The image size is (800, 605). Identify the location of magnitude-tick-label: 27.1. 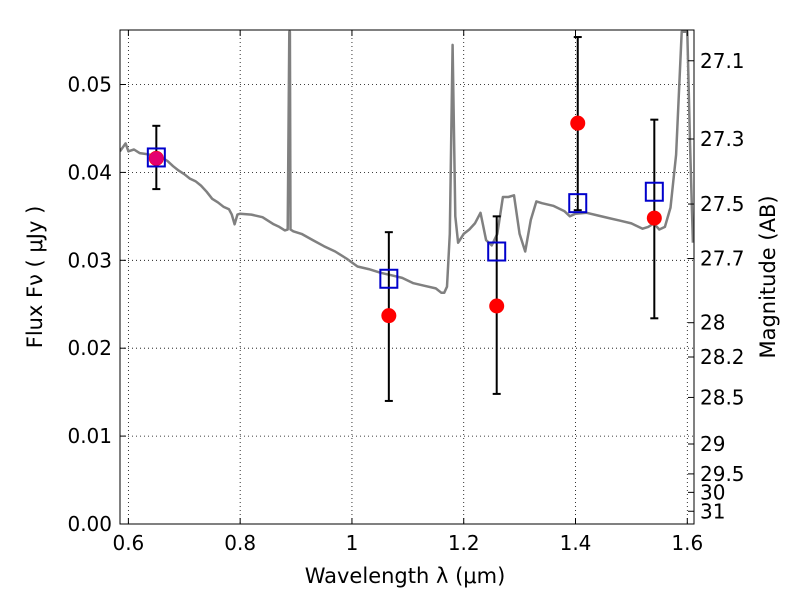
(722, 61).